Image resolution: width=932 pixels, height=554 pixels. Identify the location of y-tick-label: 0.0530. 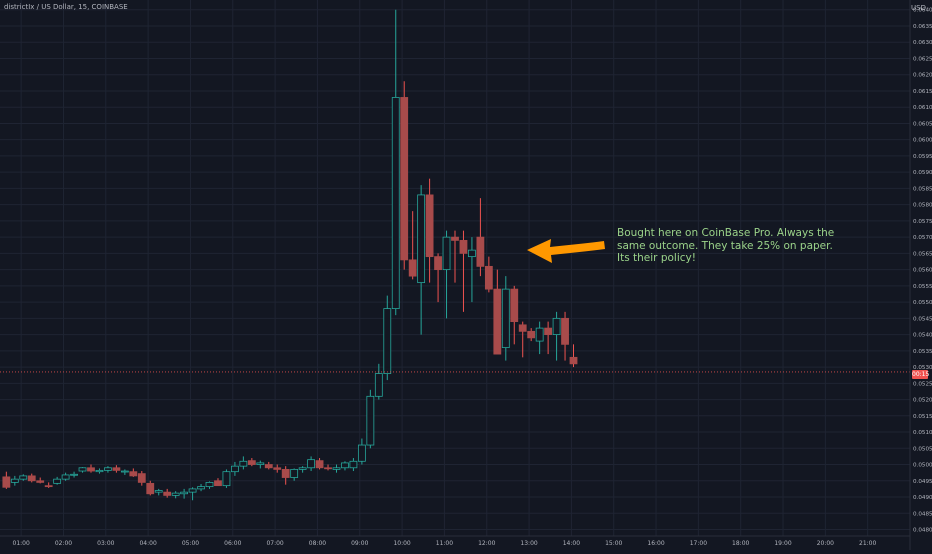
(922, 368).